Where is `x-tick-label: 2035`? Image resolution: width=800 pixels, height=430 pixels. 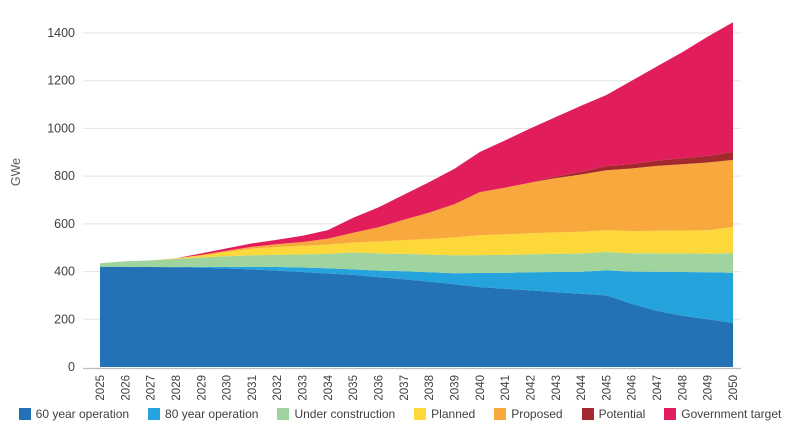 x-tick-label: 2035 is located at coordinates (354, 388).